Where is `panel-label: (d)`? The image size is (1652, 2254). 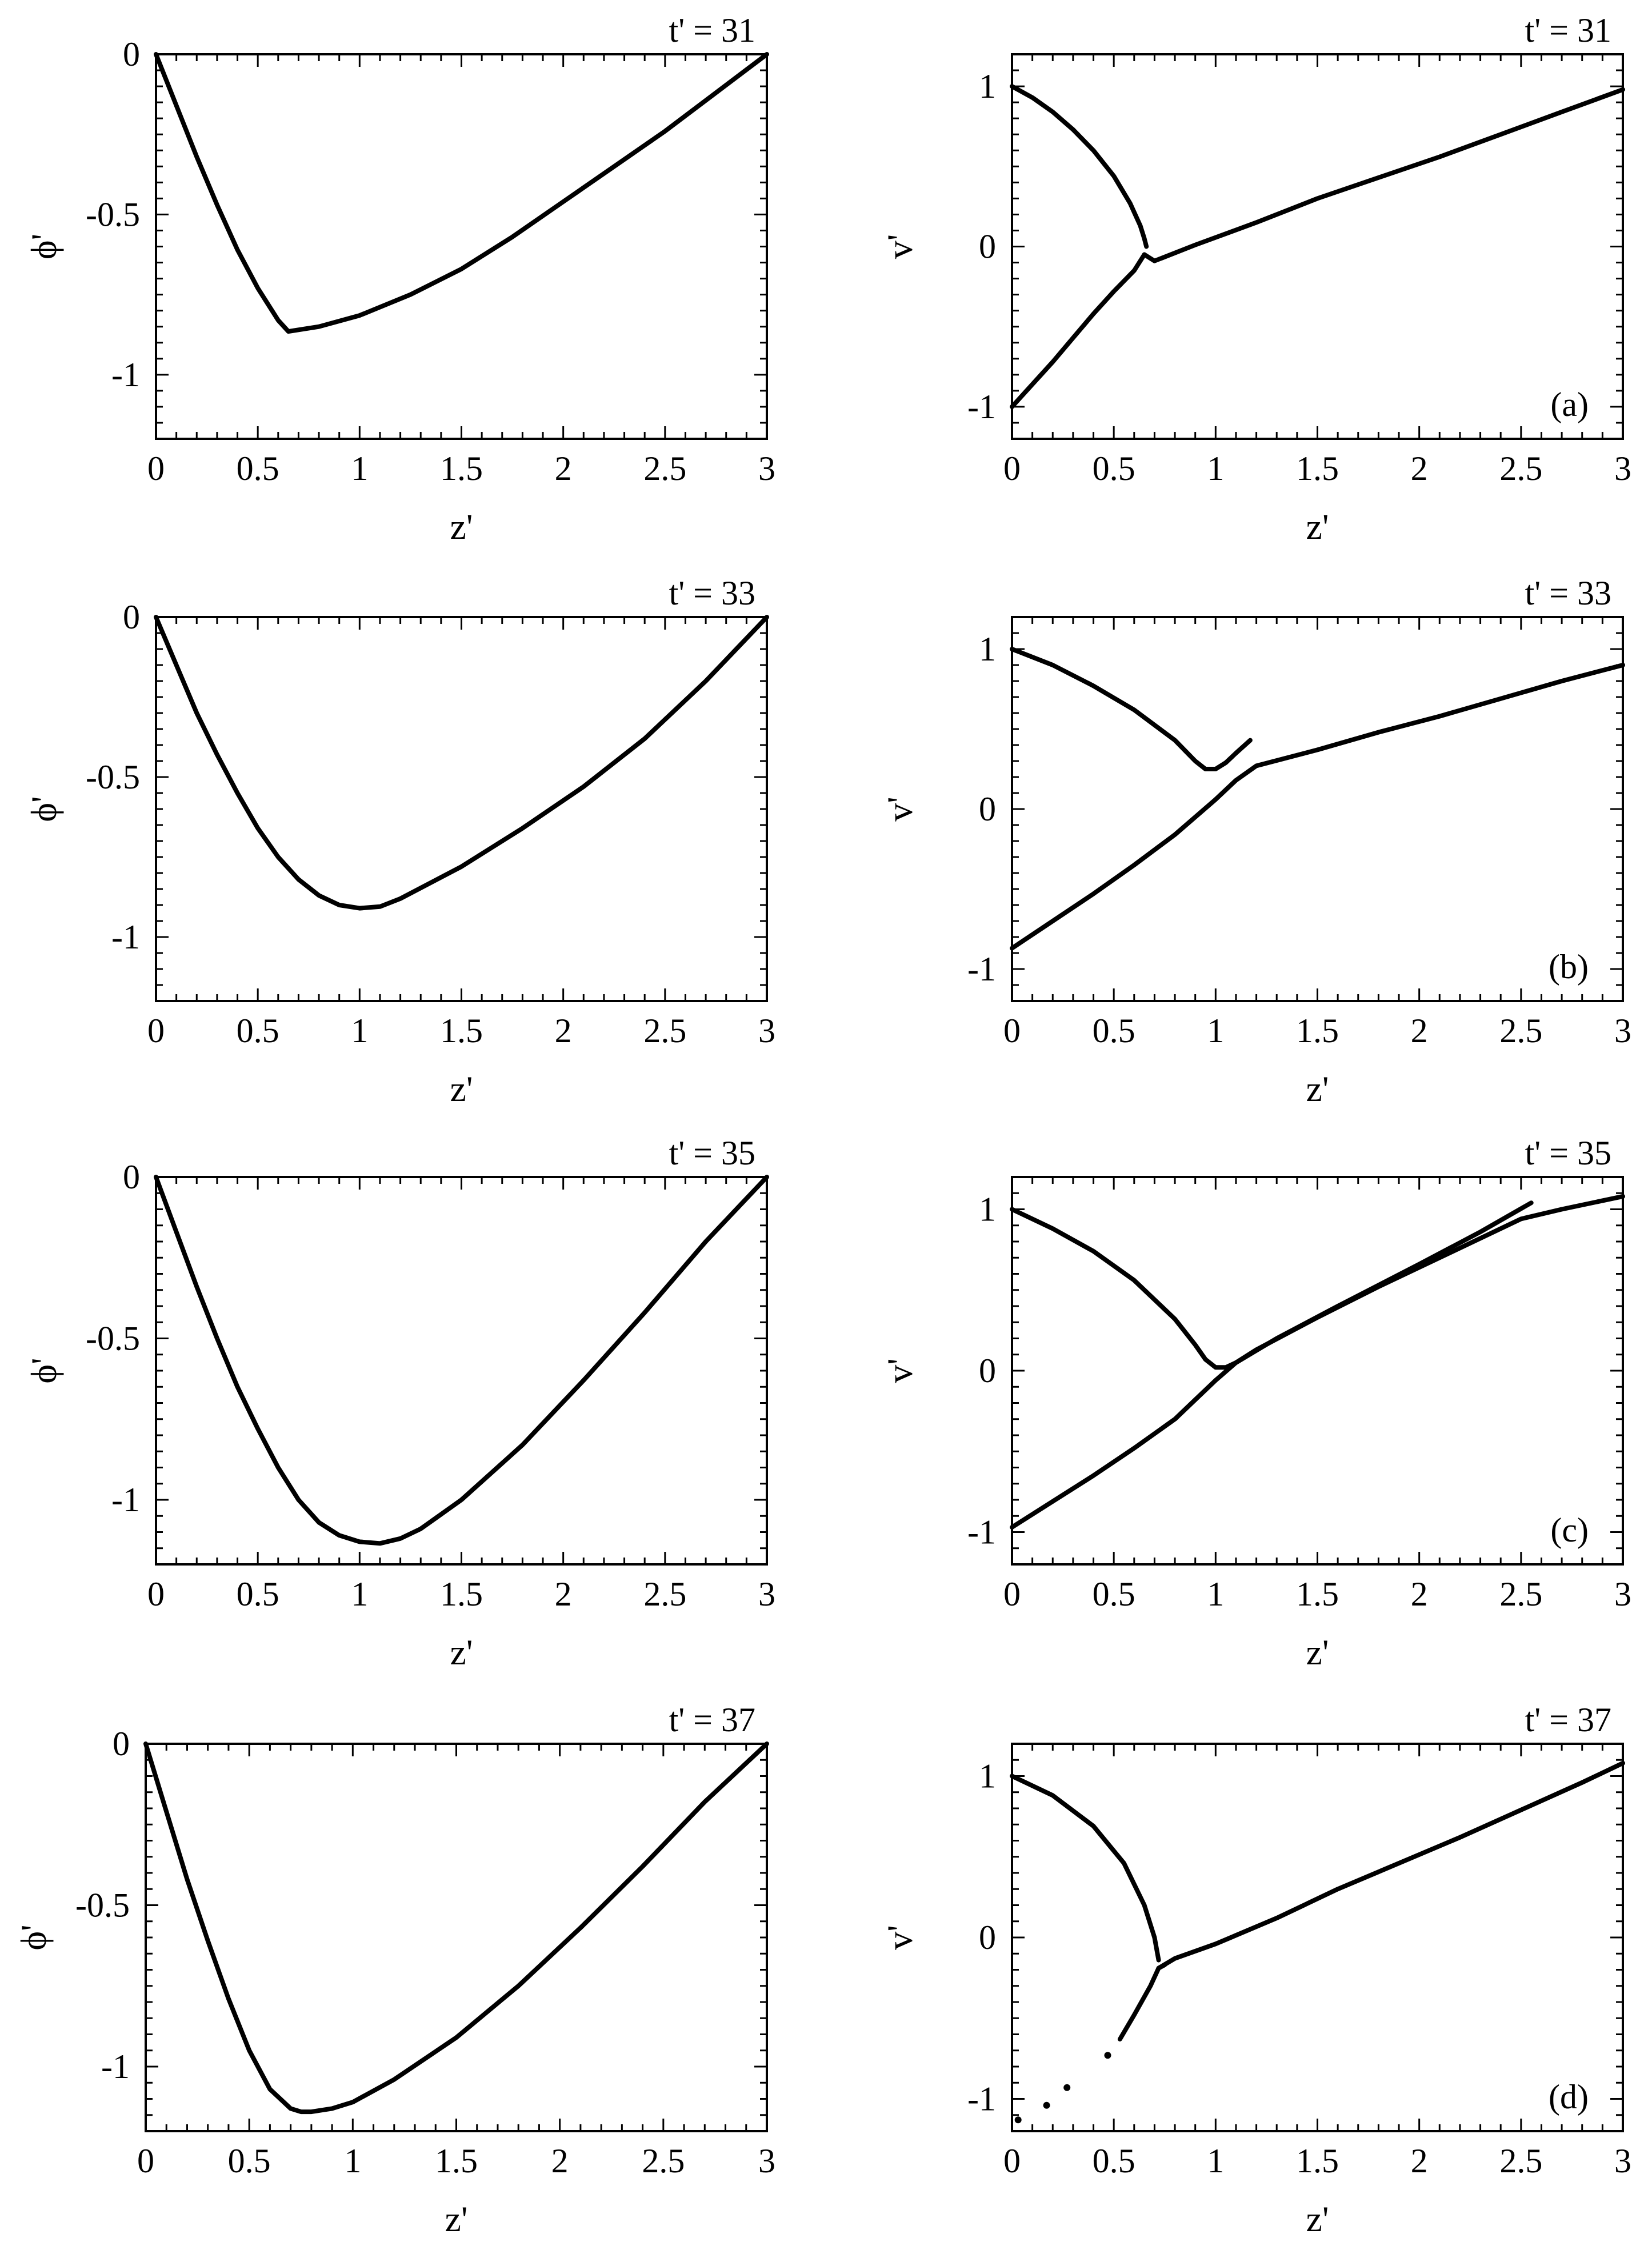
panel-label: (d) is located at coordinates (1569, 2097).